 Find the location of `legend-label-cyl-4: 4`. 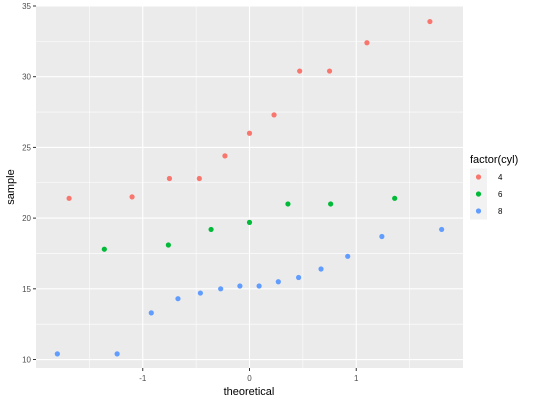

legend-label-cyl-4: 4 is located at coordinates (500, 177).